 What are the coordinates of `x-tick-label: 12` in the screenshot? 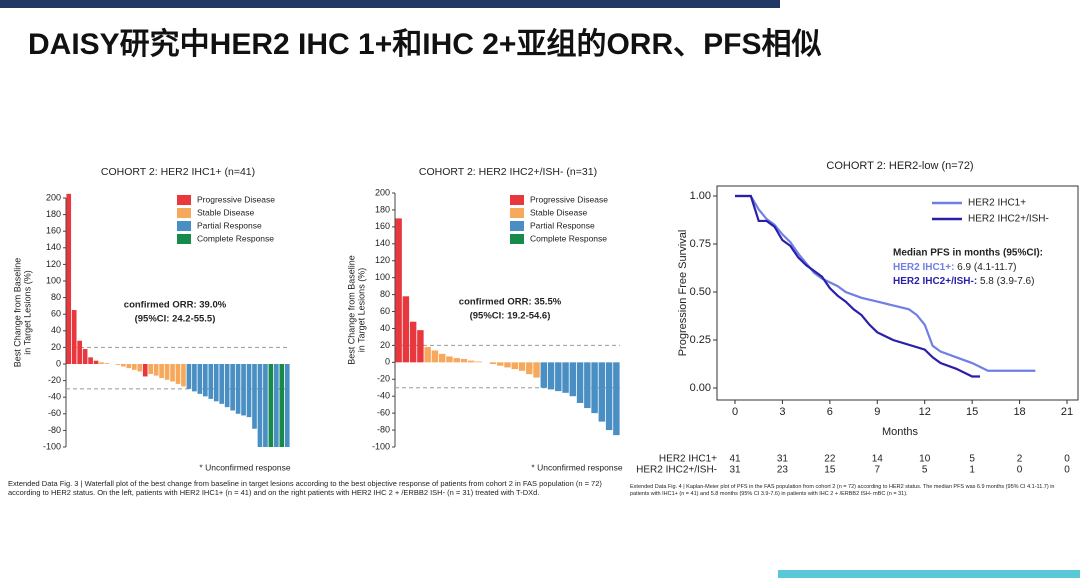 It's located at (925, 412).